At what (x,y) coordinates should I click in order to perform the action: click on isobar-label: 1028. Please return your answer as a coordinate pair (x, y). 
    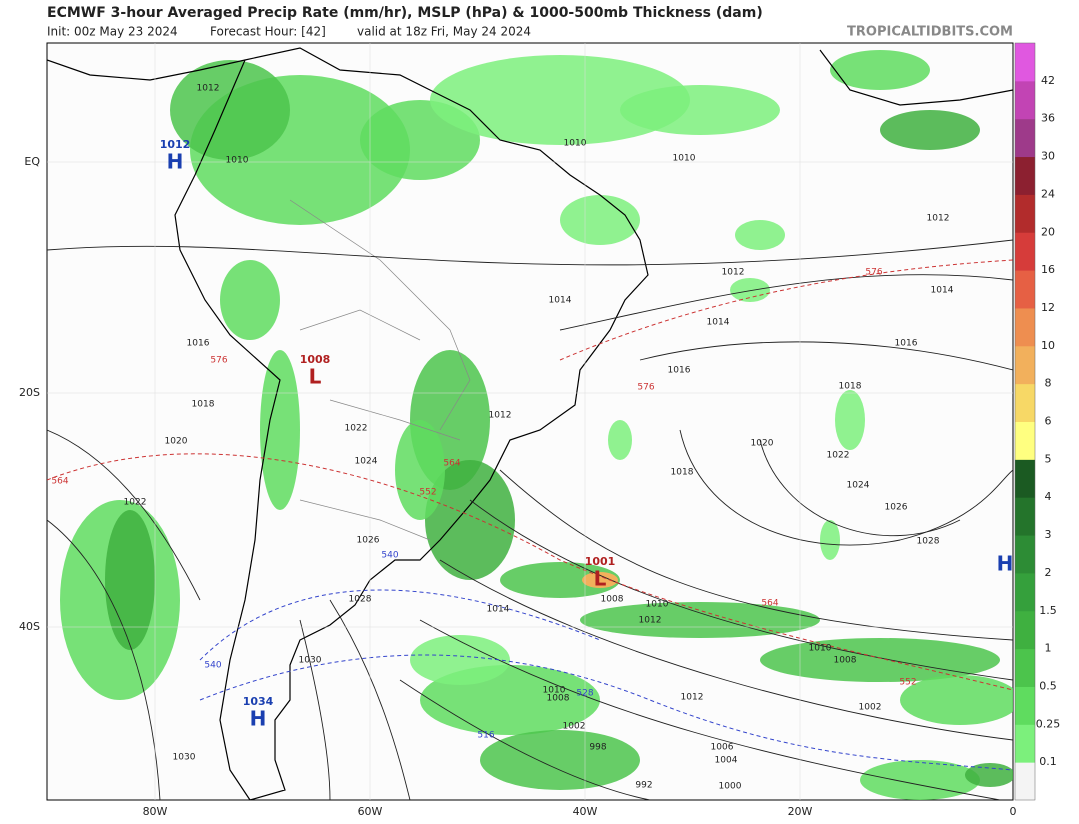
    Looking at the image, I should click on (928, 542).